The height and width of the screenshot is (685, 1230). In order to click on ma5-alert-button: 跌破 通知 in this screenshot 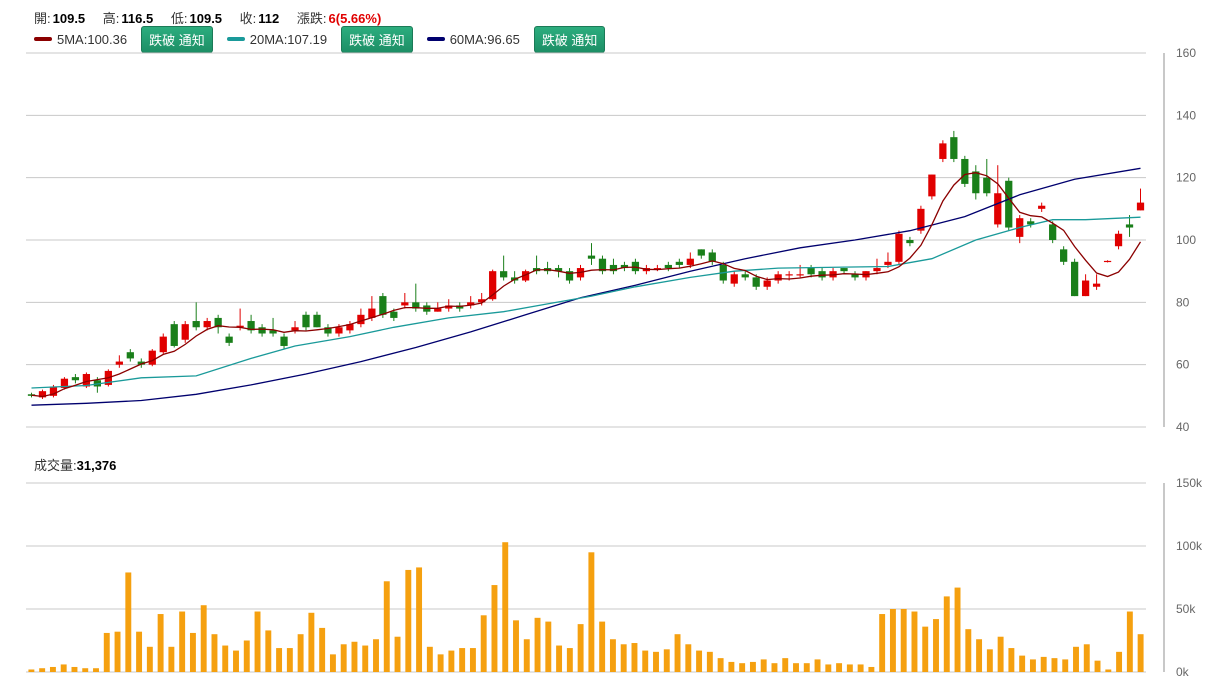, I will do `click(177, 39)`.